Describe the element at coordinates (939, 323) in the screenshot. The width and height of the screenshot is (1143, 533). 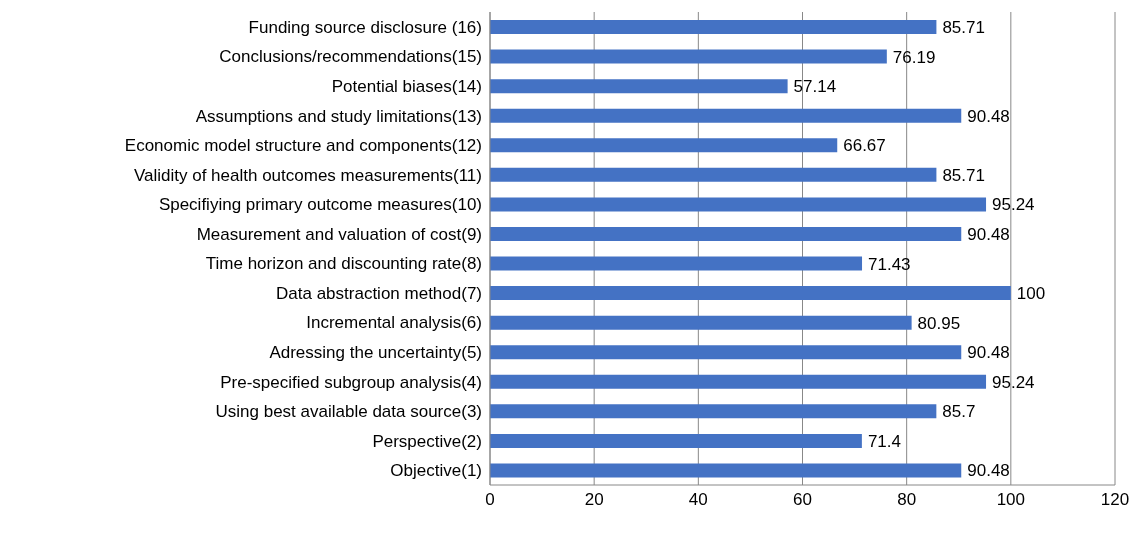
I see `data-label: 80.95` at that location.